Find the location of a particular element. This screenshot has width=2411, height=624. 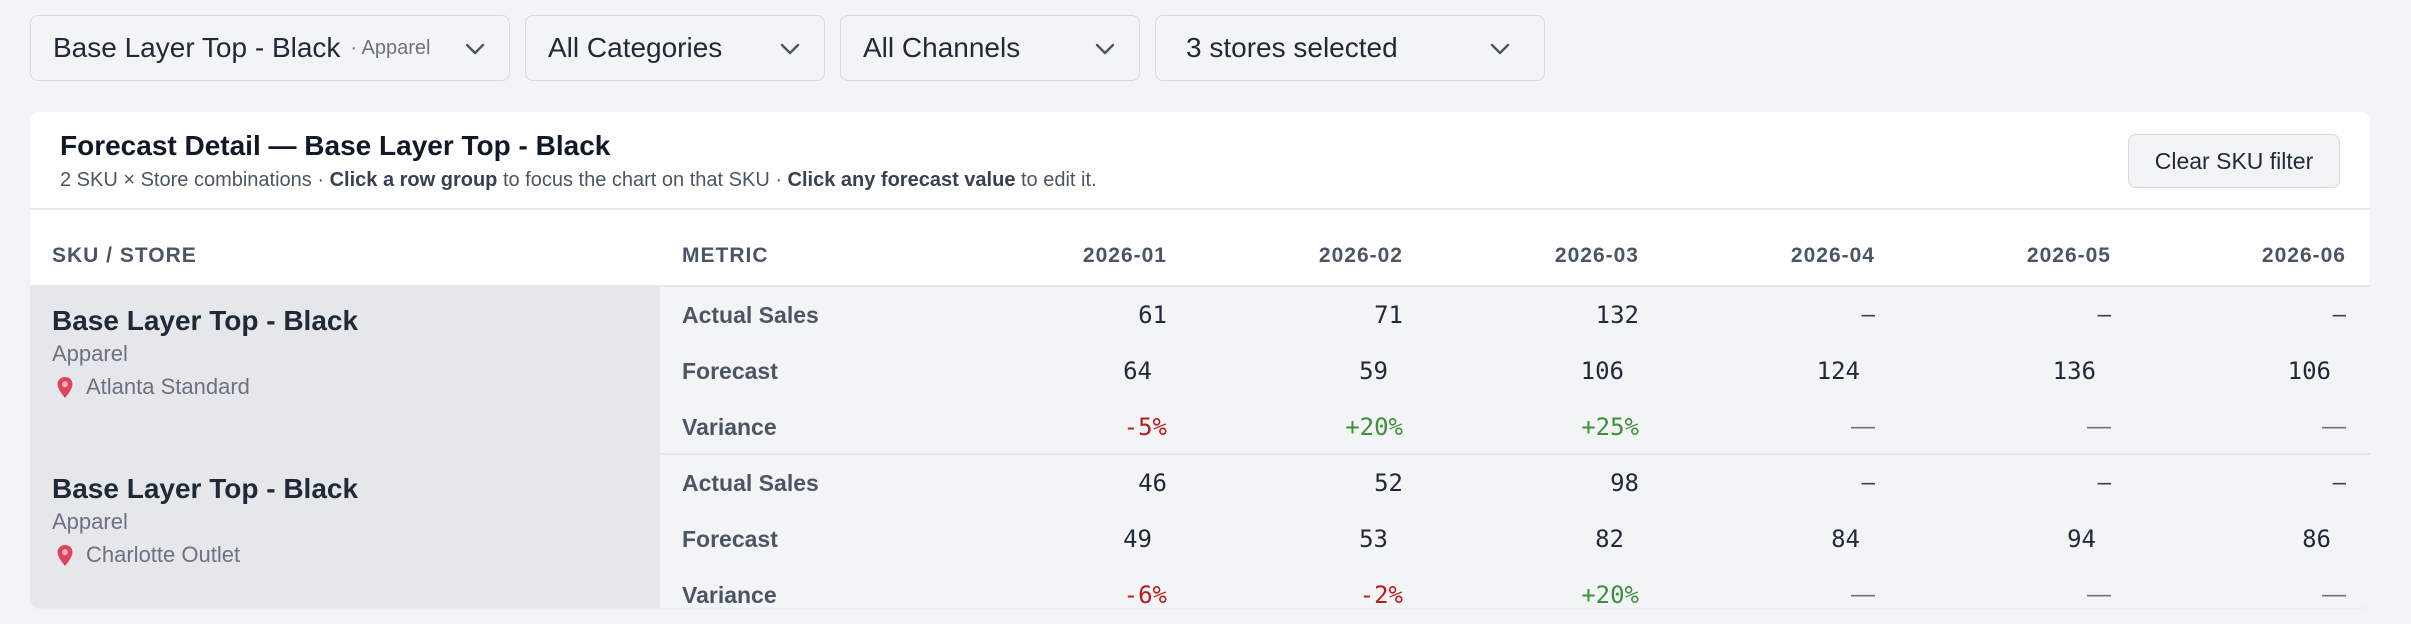

column-header-month: 2026-02 is located at coordinates (1360, 255).